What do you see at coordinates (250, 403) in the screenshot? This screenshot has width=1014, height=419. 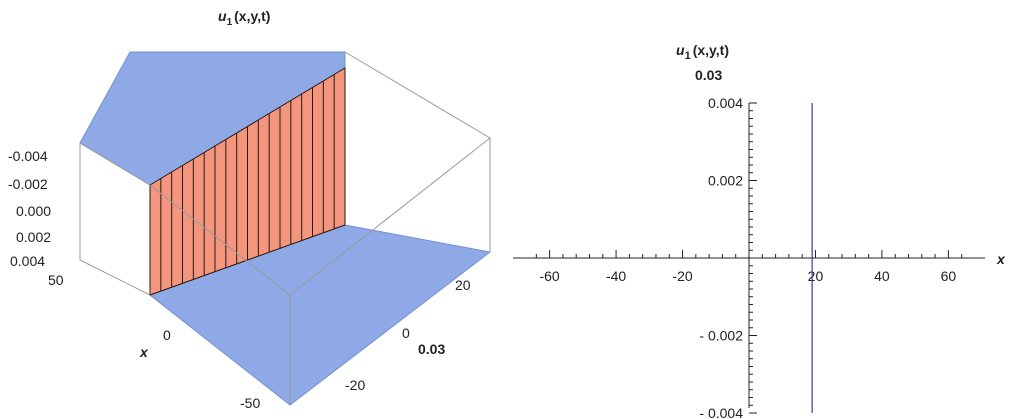 I see `x-tick-label: -50` at bounding box center [250, 403].